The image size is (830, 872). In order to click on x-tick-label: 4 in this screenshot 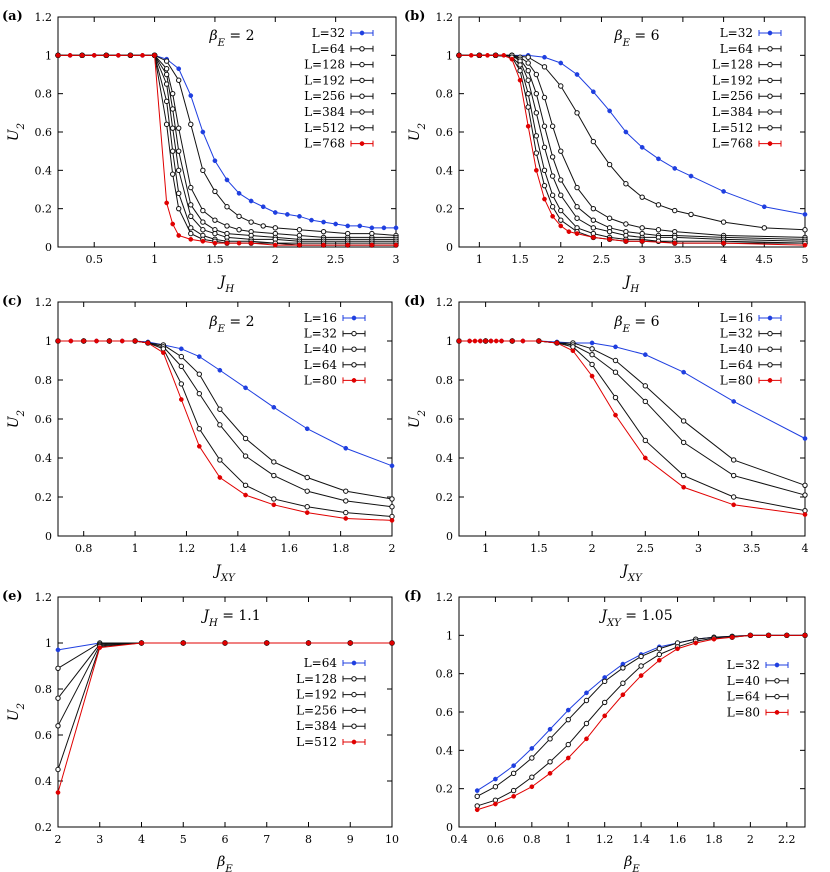, I will do `click(723, 259)`.